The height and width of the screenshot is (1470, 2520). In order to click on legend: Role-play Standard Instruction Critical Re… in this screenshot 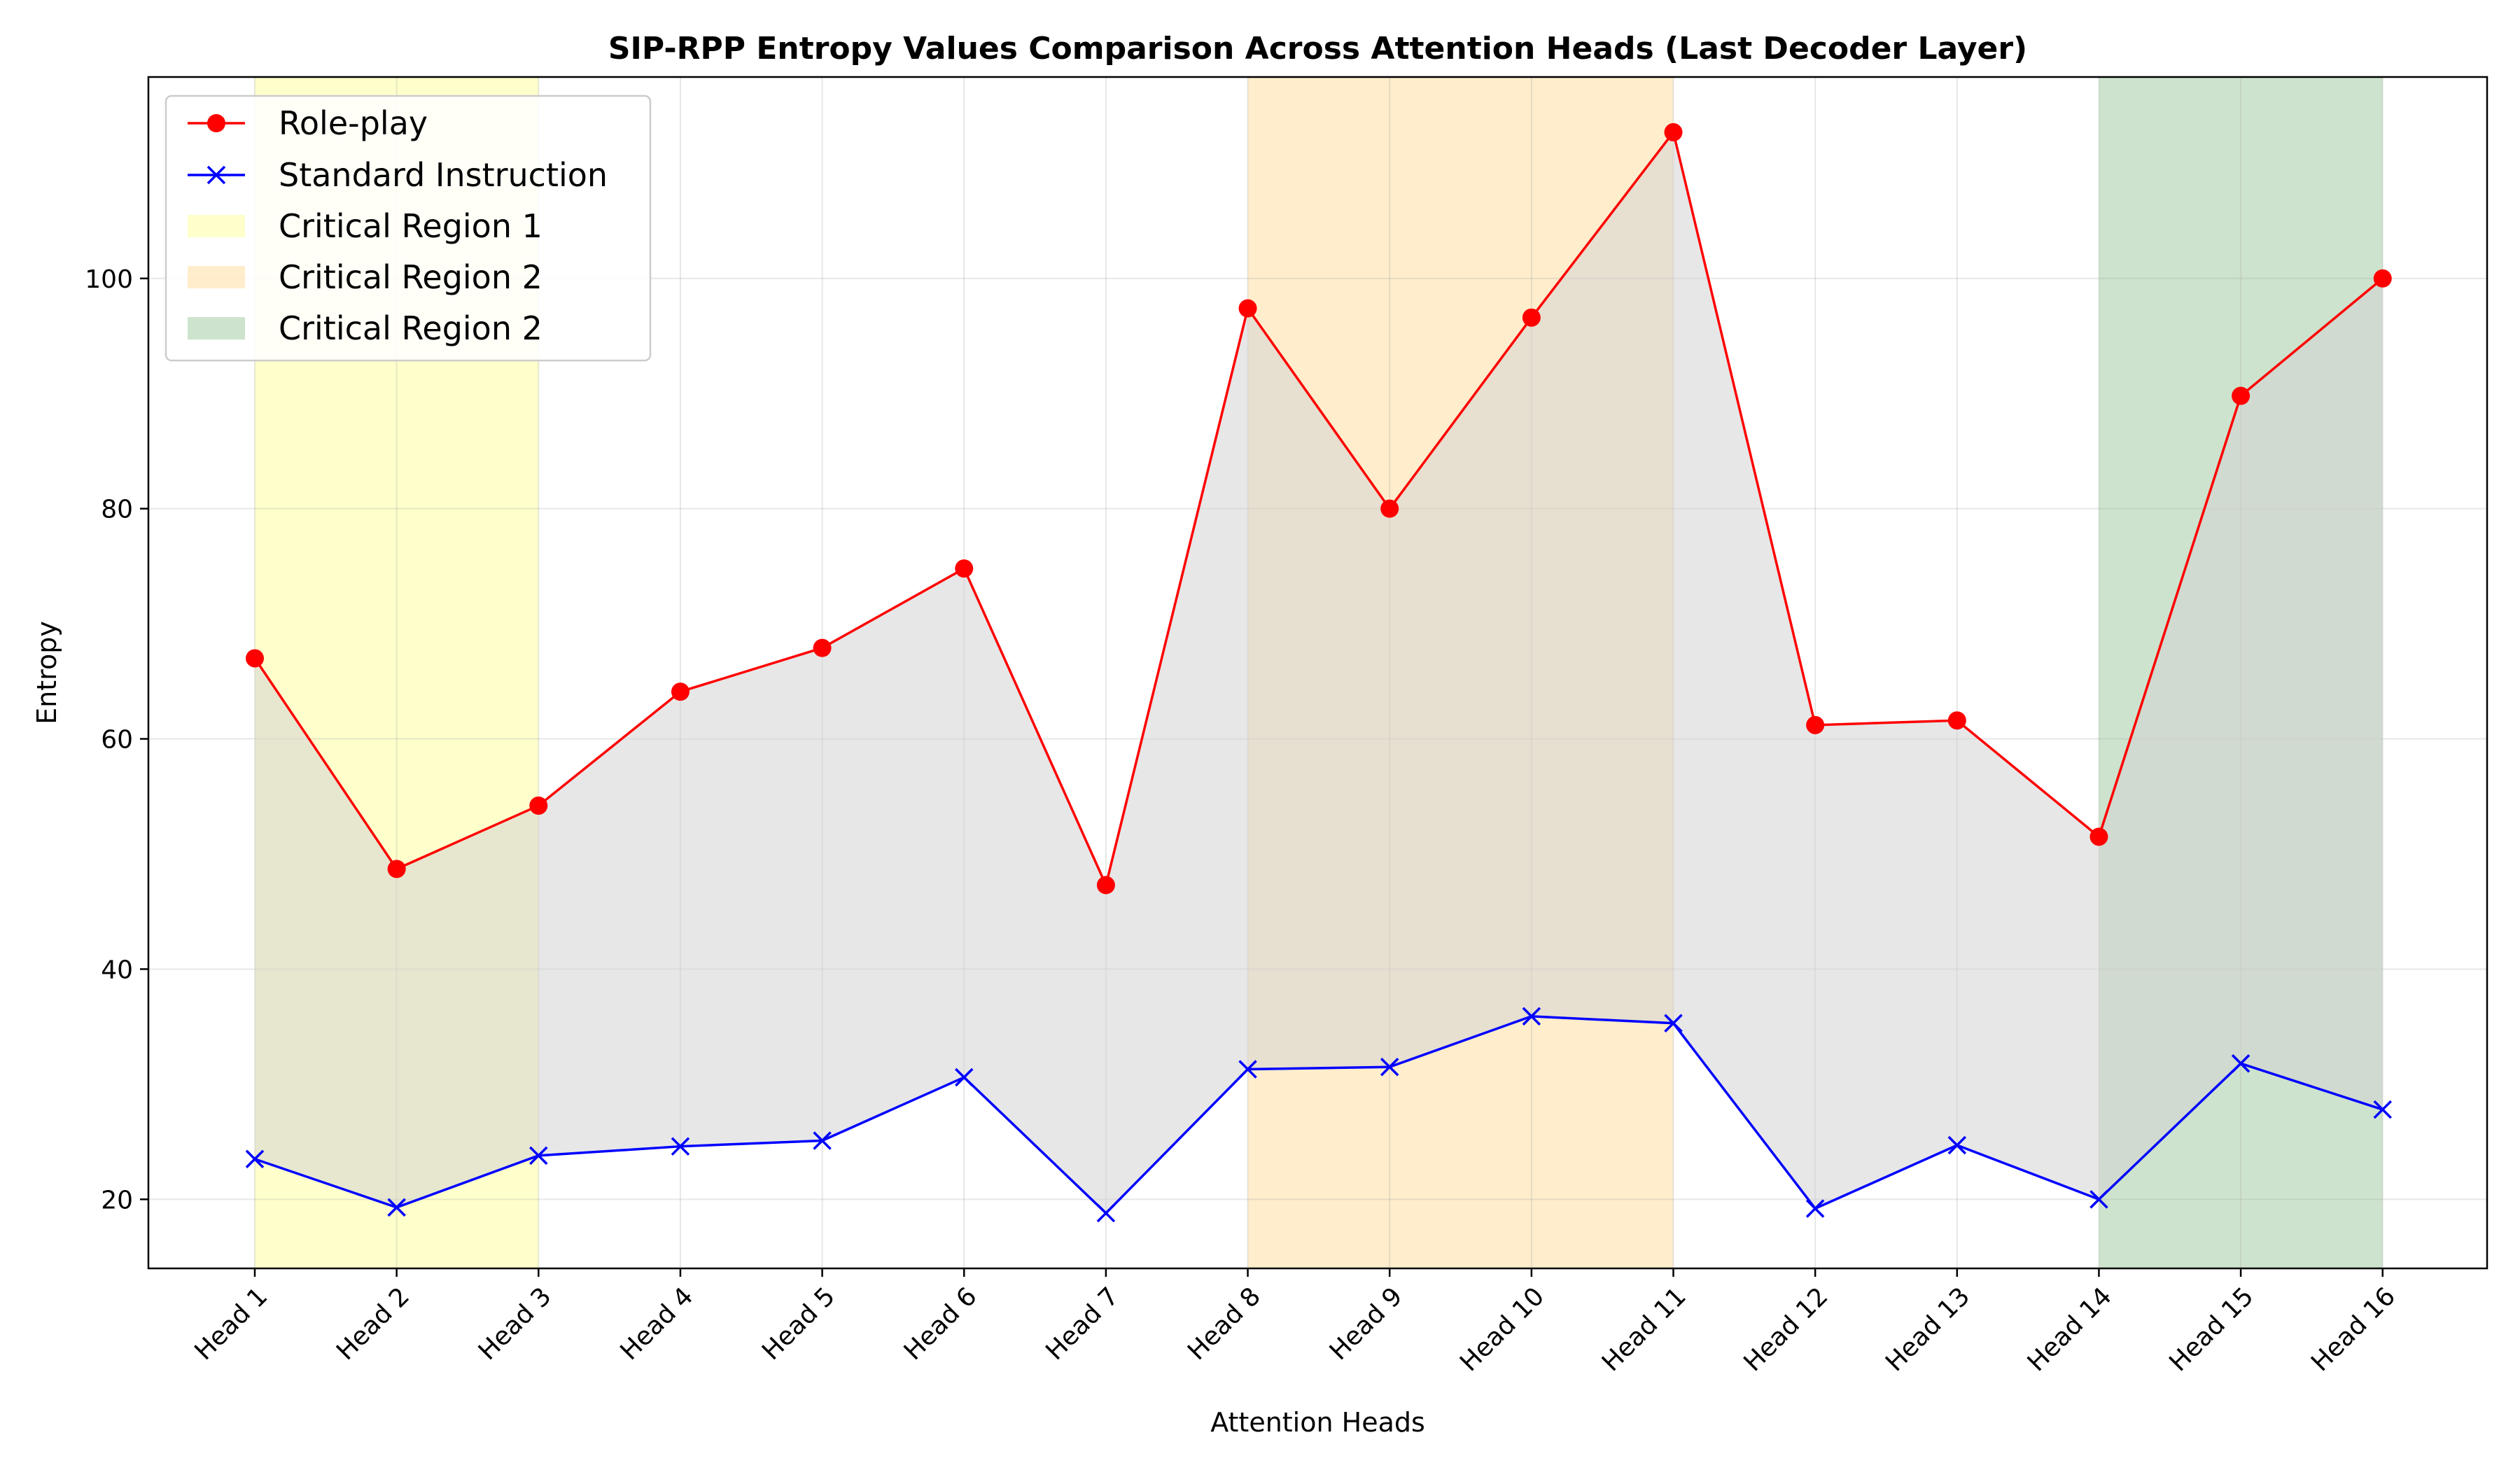, I will do `click(408, 228)`.